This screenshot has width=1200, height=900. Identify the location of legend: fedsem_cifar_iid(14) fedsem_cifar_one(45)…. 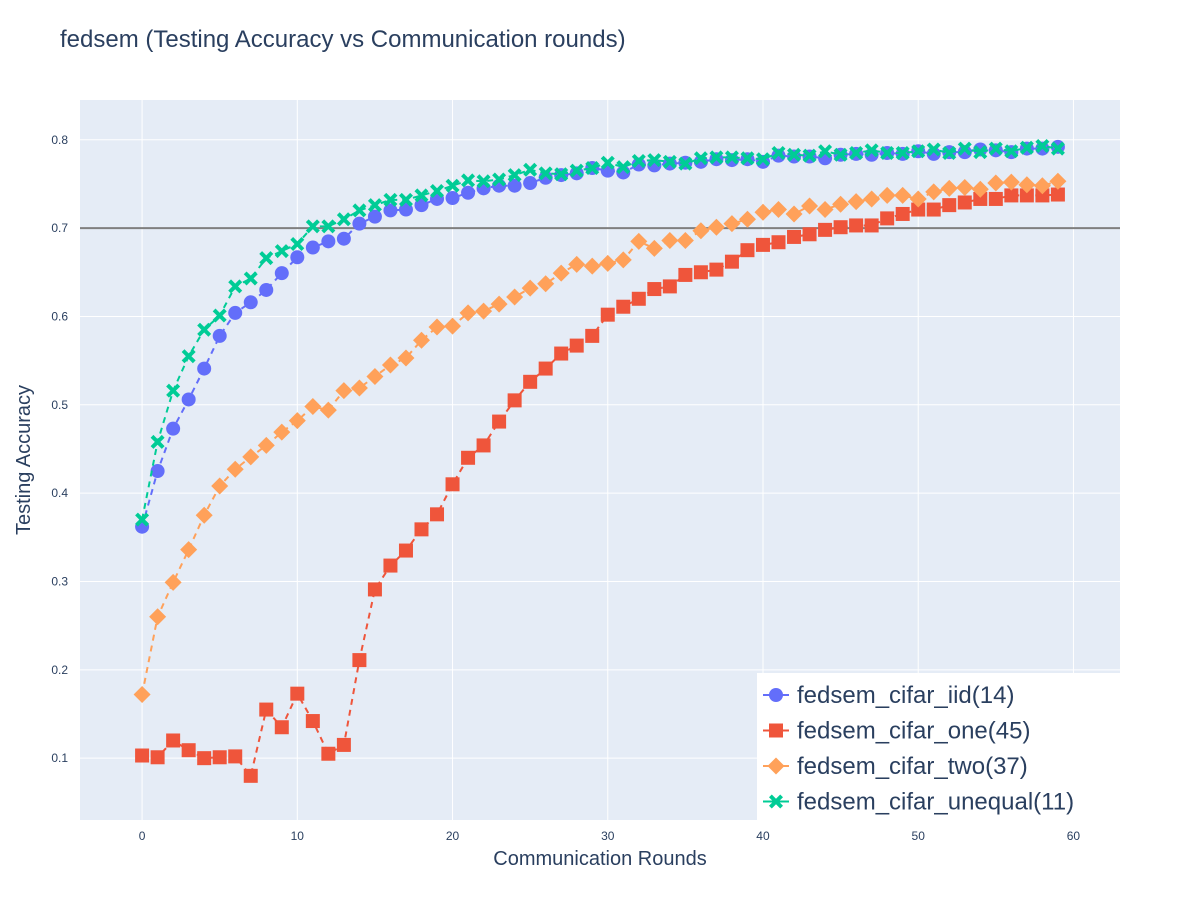
(938, 748).